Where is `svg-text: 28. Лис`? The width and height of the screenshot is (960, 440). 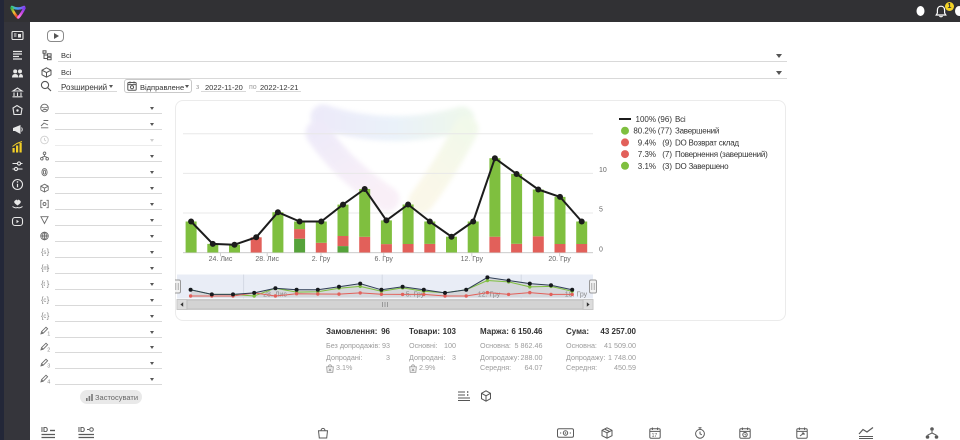
svg-text: 28. Лис is located at coordinates (267, 259).